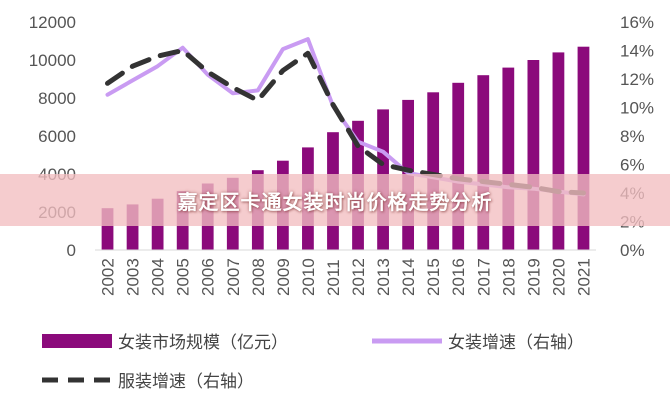  What do you see at coordinates (71, 250) in the screenshot?
I see `y-left-tick-label: 0` at bounding box center [71, 250].